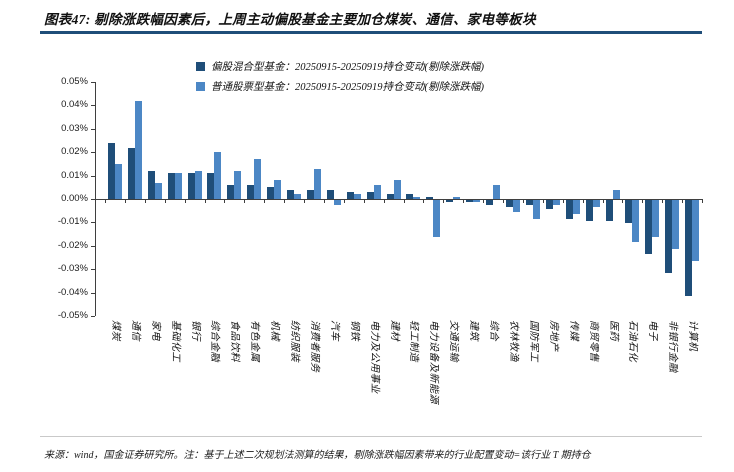 This screenshot has height=472, width=734. I want to click on bar-equity-建筑, so click(477, 201).